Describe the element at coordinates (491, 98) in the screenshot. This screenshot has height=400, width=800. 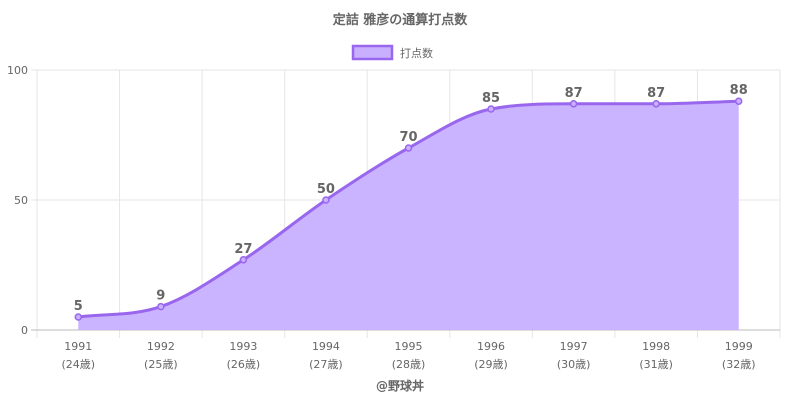
I see `data-label: 85` at that location.